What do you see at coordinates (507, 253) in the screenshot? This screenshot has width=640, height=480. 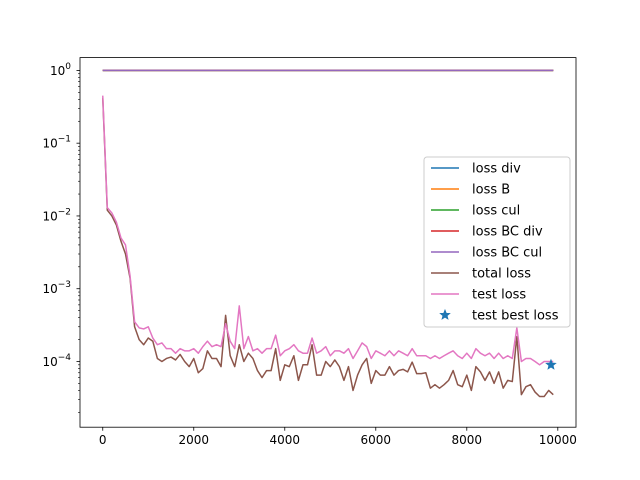 I see `legend-label-loss-bc-cul: loss BC cul` at bounding box center [507, 253].